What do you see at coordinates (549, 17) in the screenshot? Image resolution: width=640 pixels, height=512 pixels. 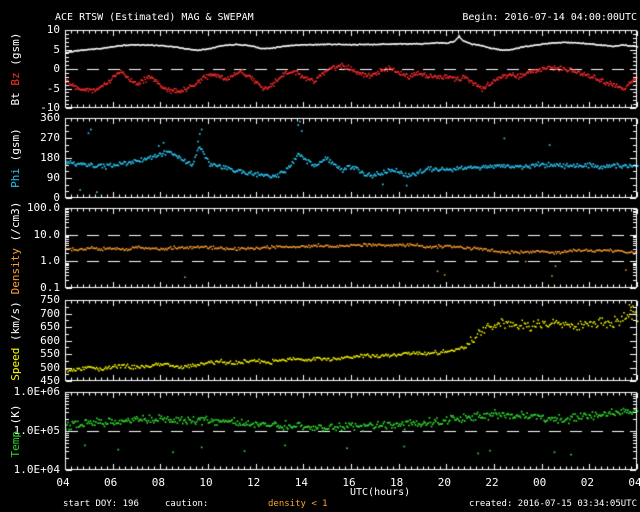 I see `begin-timestamp: Begin: 2016-07-14 04:00:00UTC` at bounding box center [549, 17].